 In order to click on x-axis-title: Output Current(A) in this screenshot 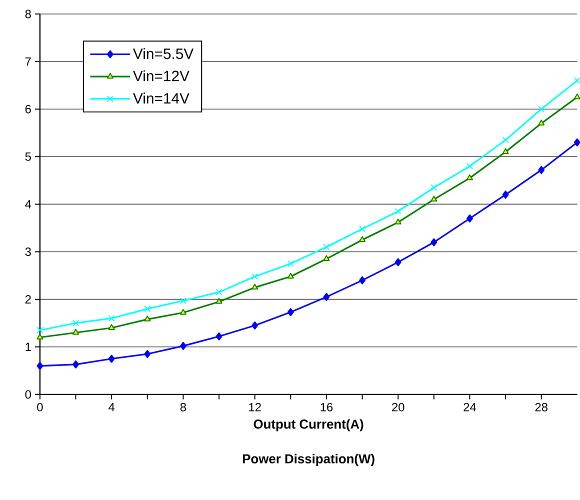, I will do `click(309, 425)`.